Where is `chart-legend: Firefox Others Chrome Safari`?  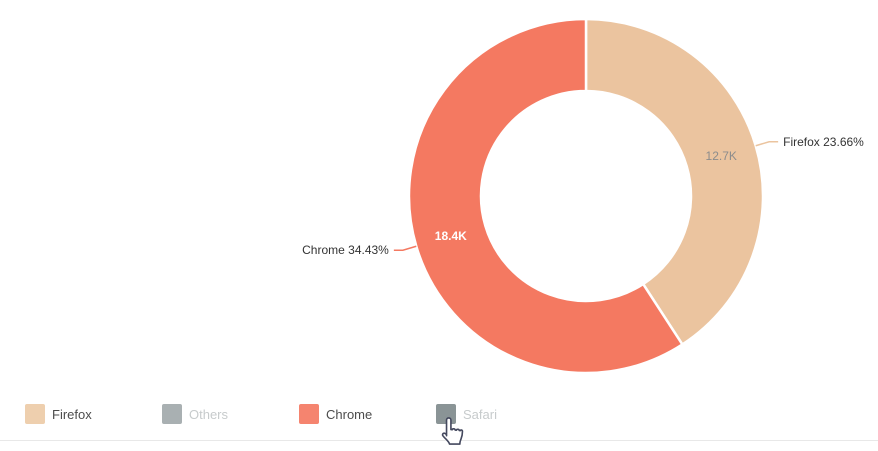
chart-legend: Firefox Others Chrome Safari is located at coordinates (299, 414).